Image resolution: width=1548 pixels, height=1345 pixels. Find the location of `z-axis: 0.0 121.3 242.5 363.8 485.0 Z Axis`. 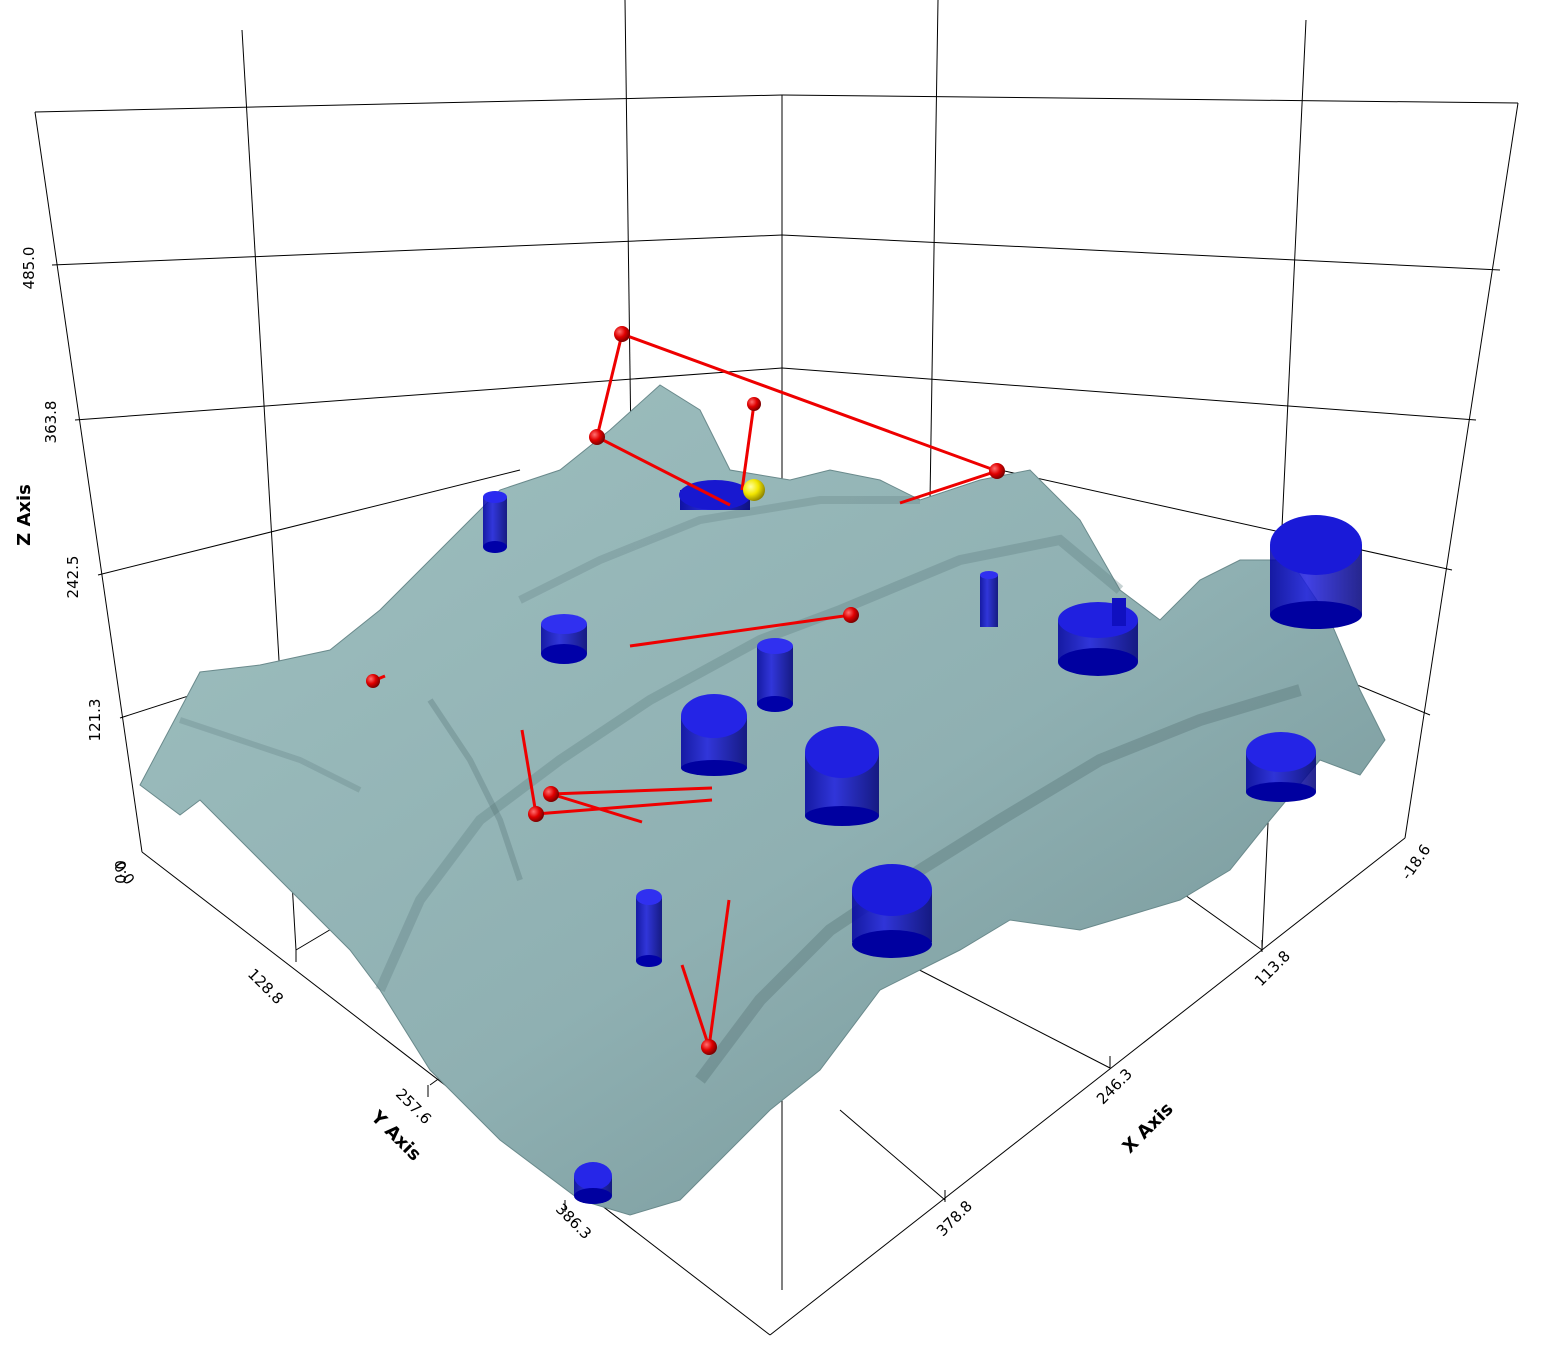

z-axis: 0.0 121.3 242.5 363.8 485.0 Z Axis is located at coordinates (72, 565).